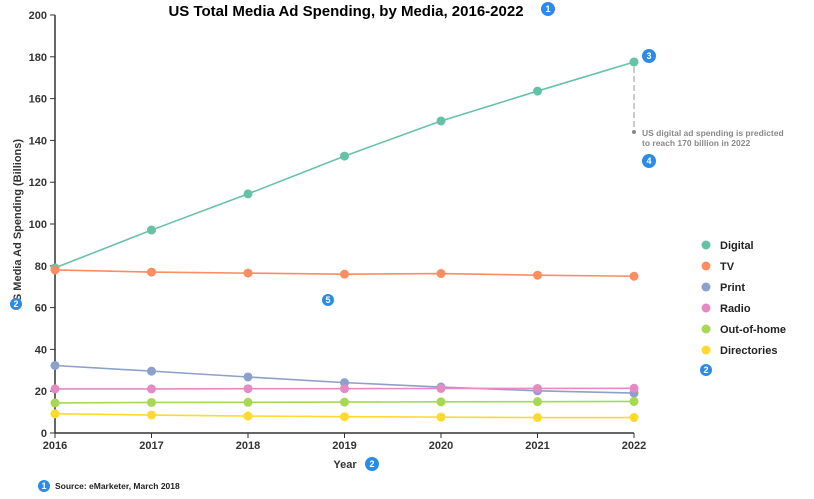 This screenshot has width=814, height=499. Describe the element at coordinates (38, 225) in the screenshot. I see `y-tick-label: 100` at that location.